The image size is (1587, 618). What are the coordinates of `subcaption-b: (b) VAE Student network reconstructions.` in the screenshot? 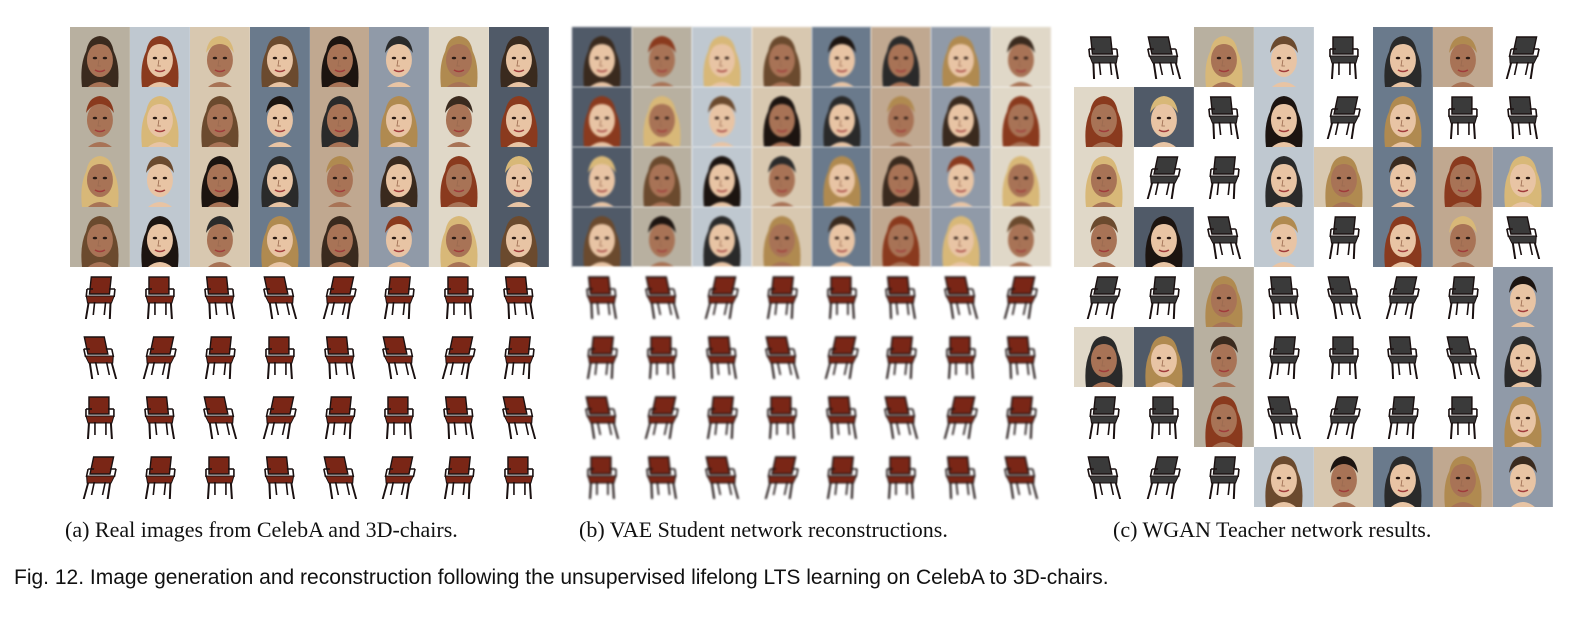 It's located at (763, 529).